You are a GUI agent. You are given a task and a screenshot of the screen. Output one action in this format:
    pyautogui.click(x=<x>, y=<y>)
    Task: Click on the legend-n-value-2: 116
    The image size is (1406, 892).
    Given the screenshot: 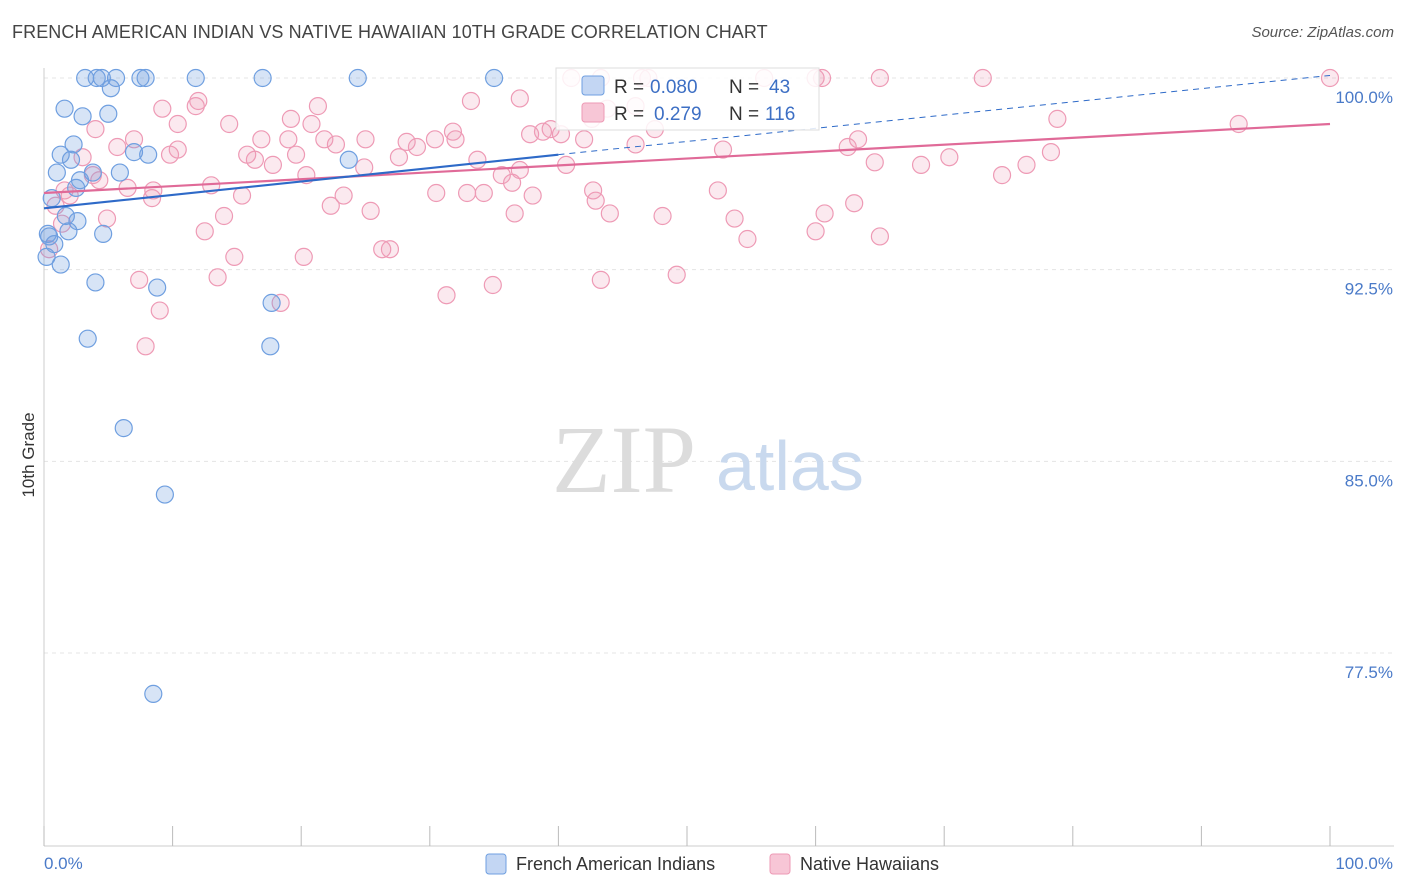 What is the action you would take?
    pyautogui.click(x=780, y=114)
    